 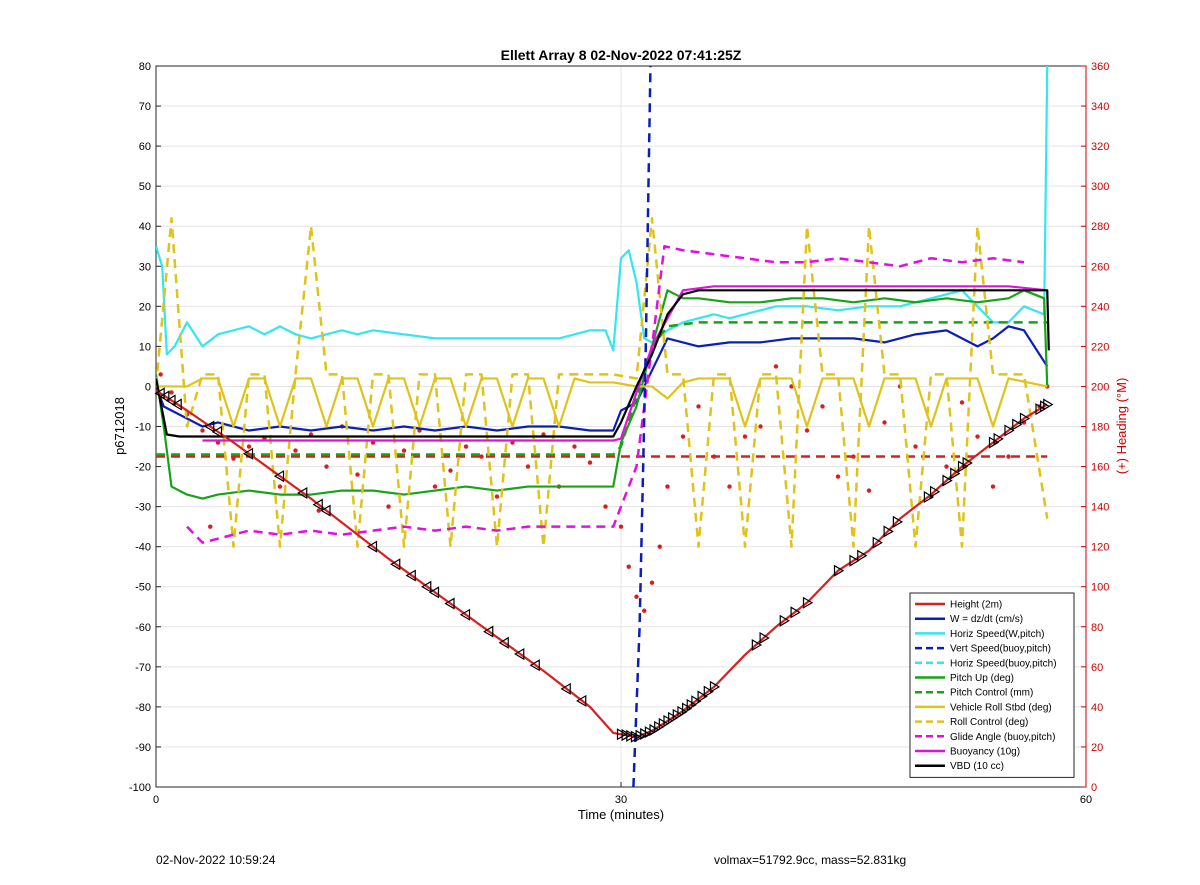 What do you see at coordinates (1121, 426) in the screenshot?
I see `y2-axis-label: (+) Heading (°M)` at bounding box center [1121, 426].